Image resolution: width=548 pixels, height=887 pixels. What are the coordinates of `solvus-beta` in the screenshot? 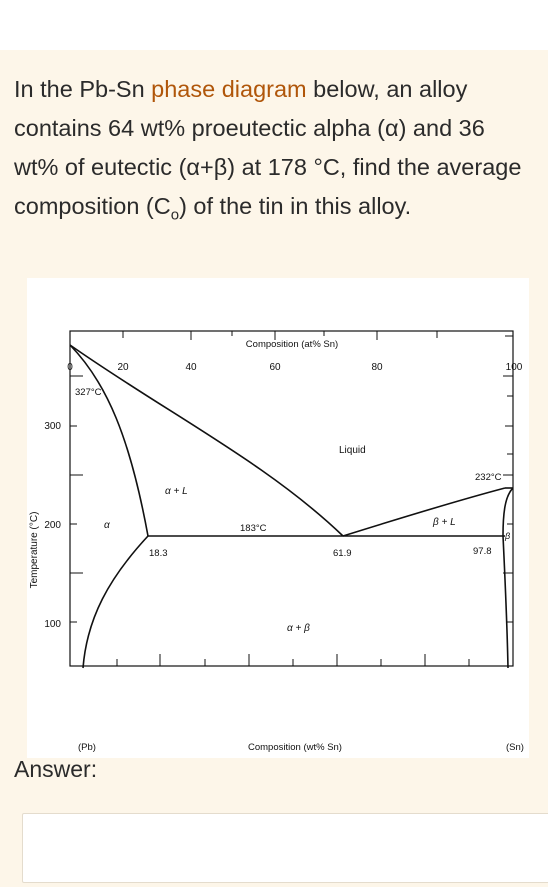 It's located at (505, 602).